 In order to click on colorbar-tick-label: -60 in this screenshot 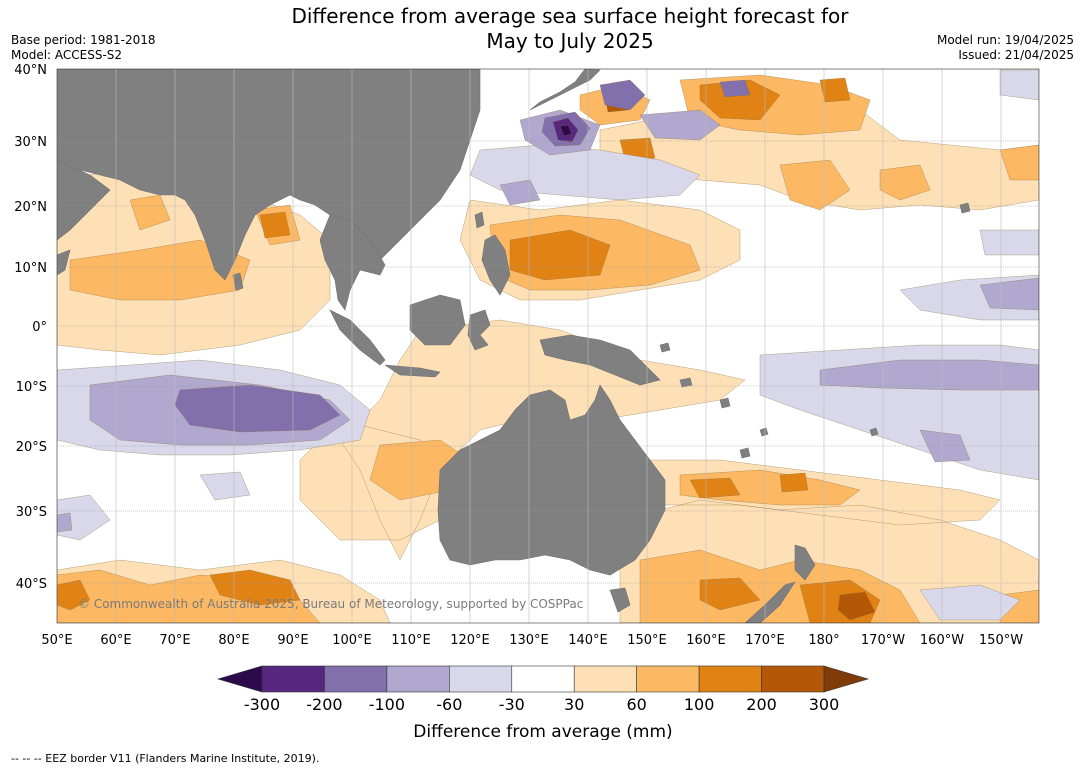, I will do `click(449, 704)`.